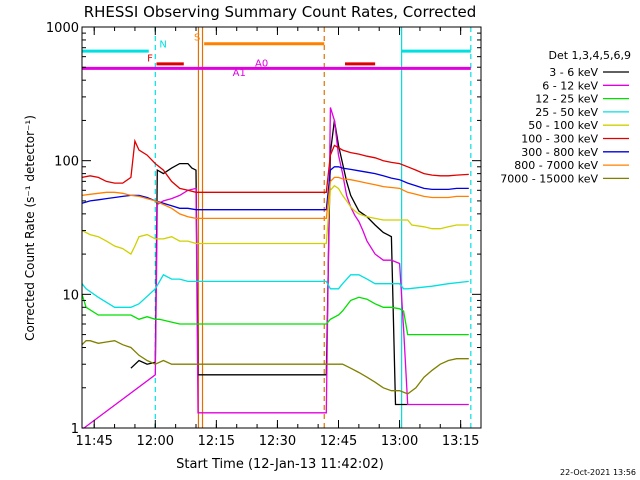  I want to click on y-tick-label: 1000, so click(62, 28).